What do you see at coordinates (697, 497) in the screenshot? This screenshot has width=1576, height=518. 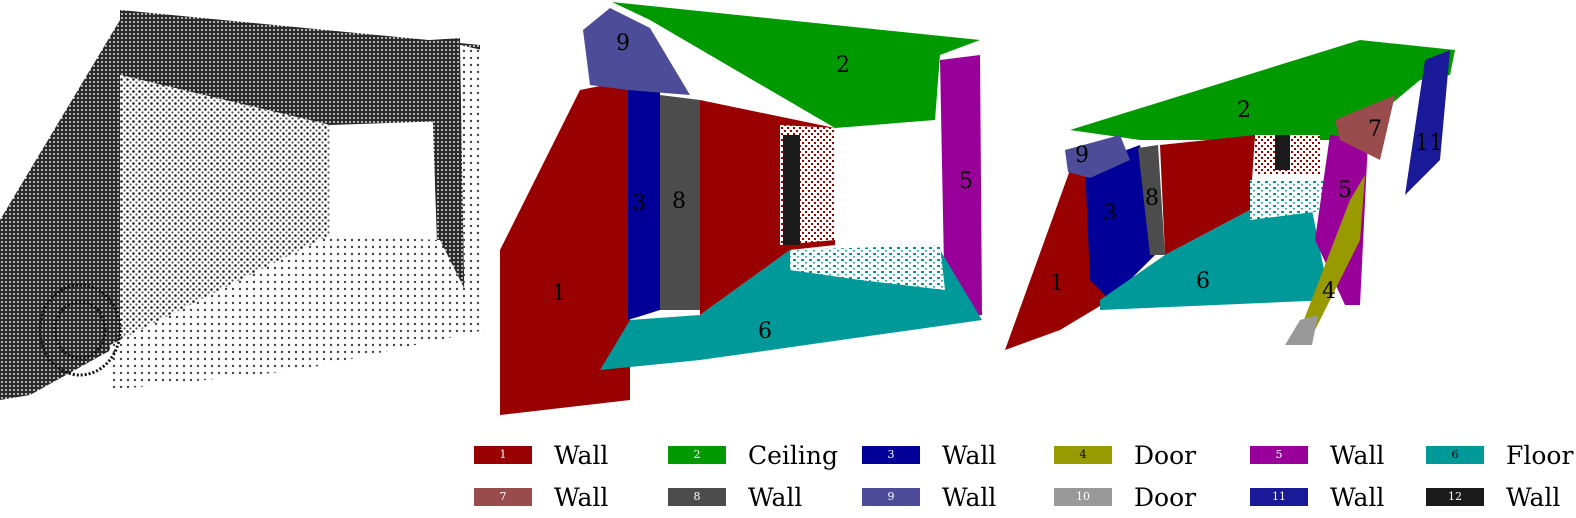 I see `legend-swatch: 8` at bounding box center [697, 497].